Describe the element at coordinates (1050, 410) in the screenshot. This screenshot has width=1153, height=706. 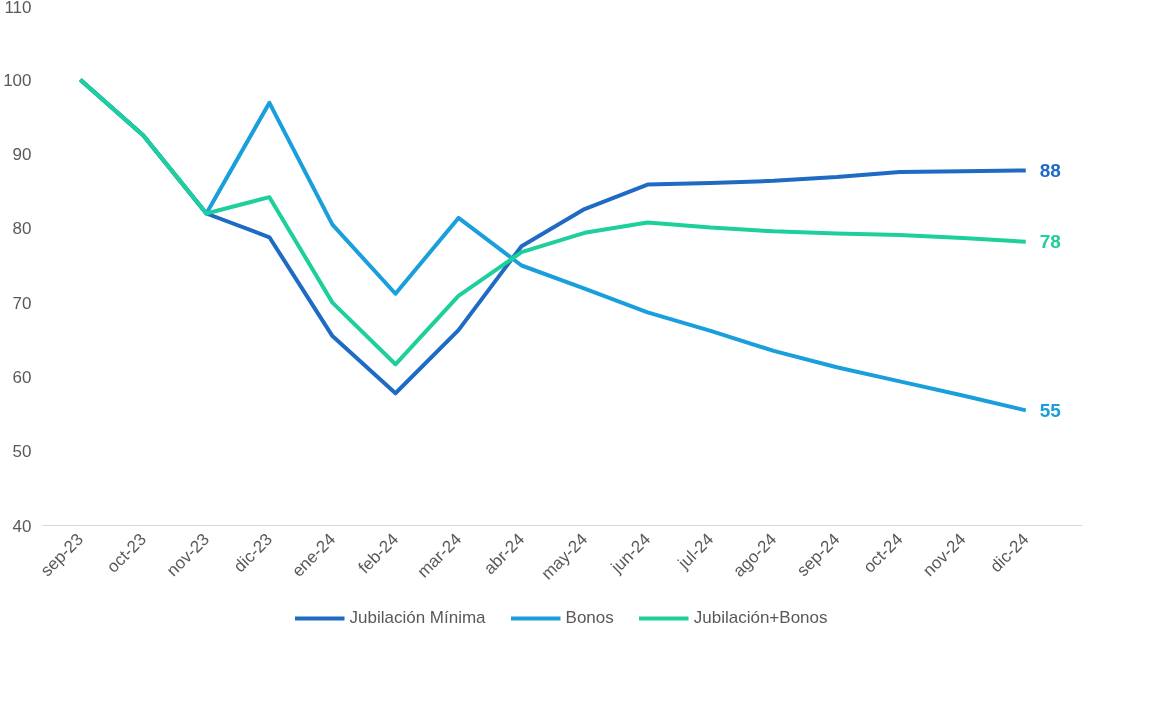
I see `data-label: 55` at that location.